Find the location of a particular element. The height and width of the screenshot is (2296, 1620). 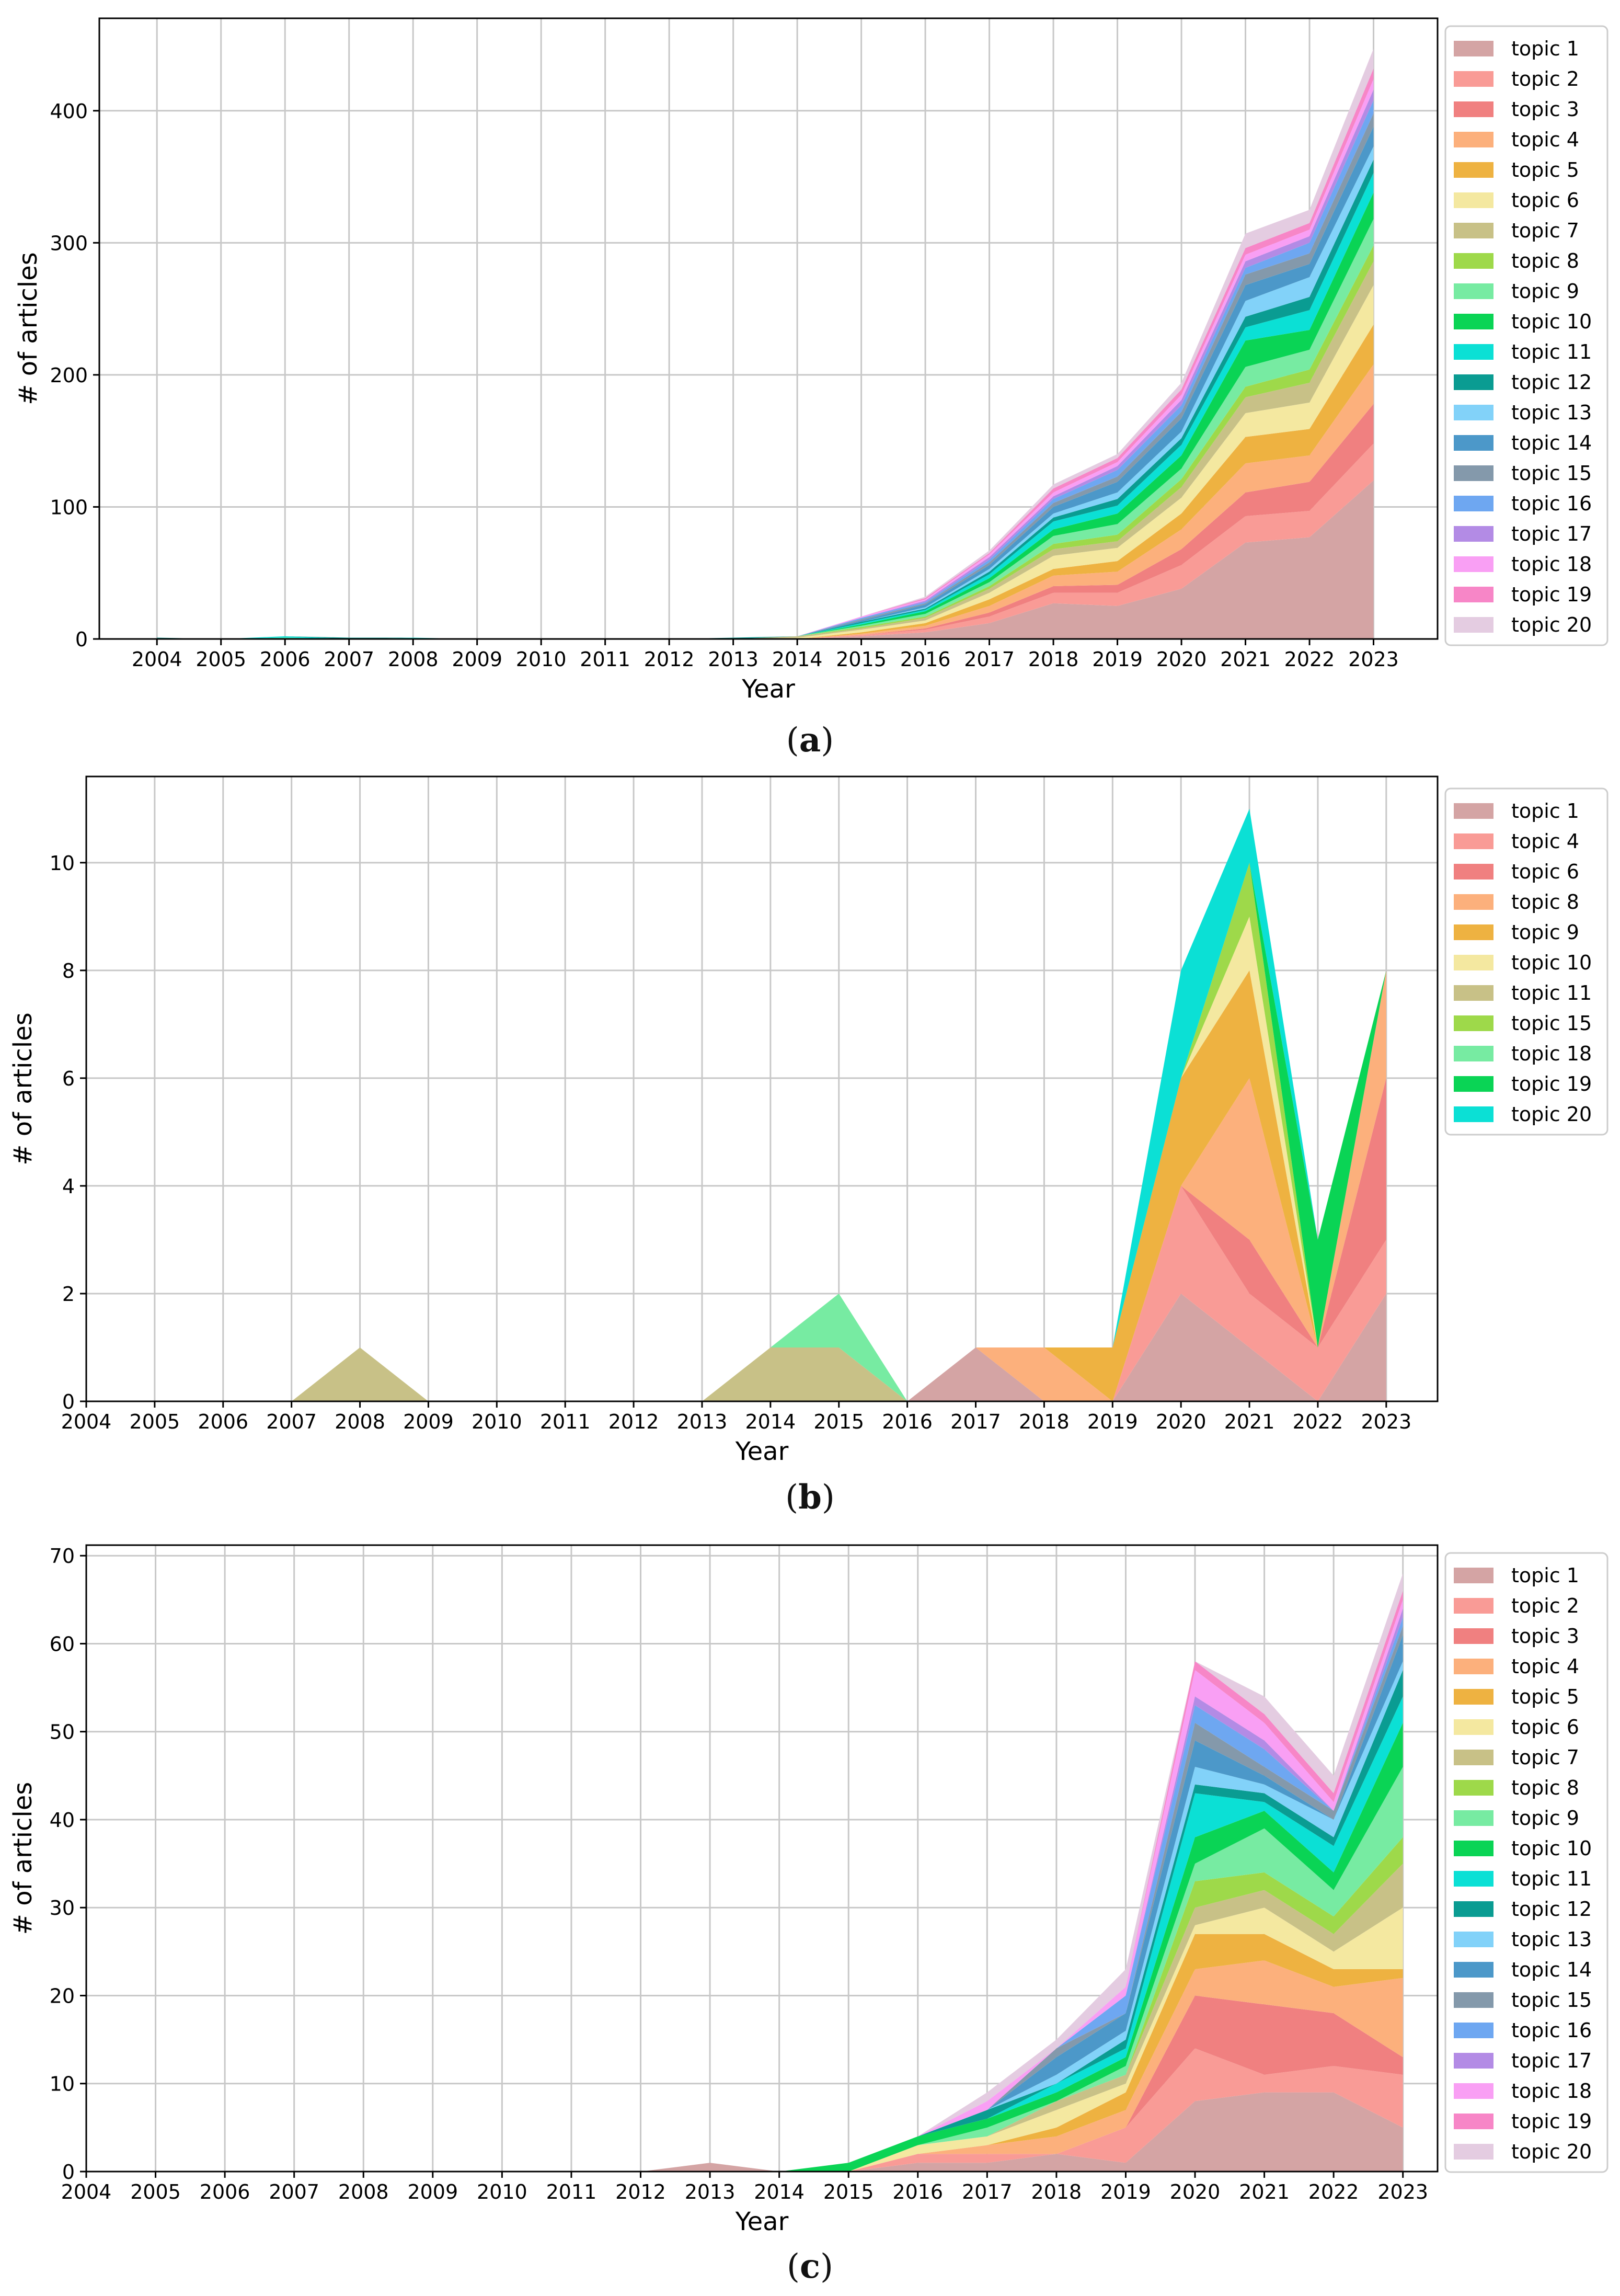

x-tick-label: 2012 is located at coordinates (640, 2191).